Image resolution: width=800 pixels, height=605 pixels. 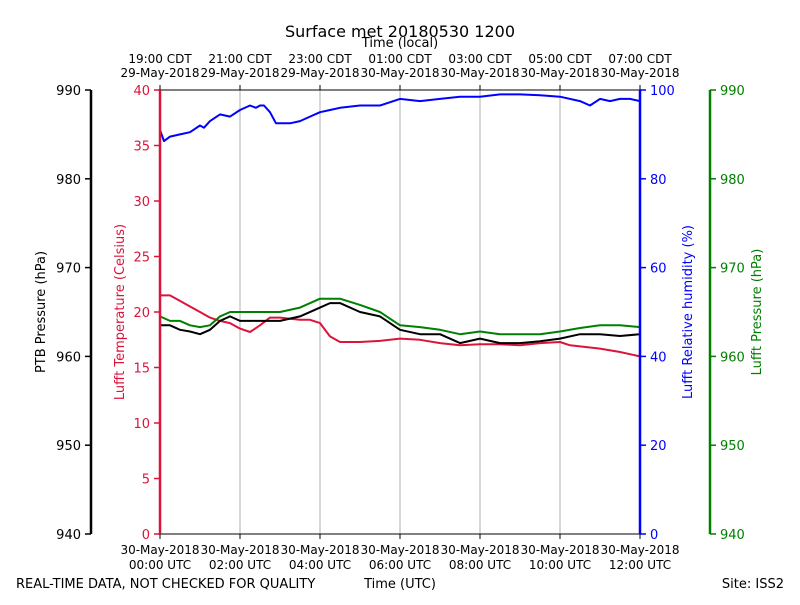 I want to click on lufft-pressure-axis-label: Lufft Pressure (hPa), so click(x=757, y=312).